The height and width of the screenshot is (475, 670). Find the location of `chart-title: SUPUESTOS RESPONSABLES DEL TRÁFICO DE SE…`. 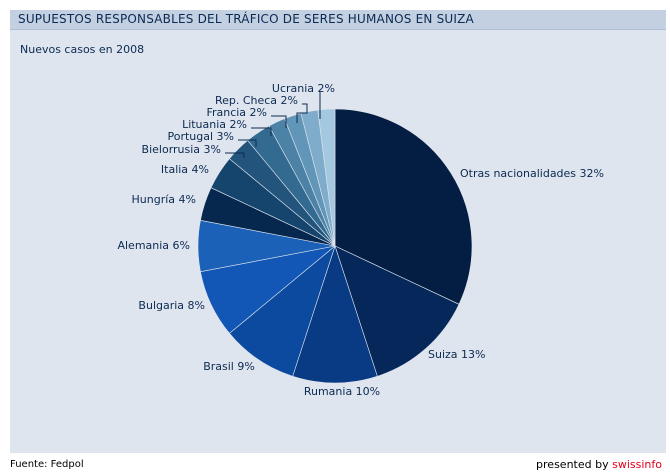

chart-title: SUPUESTOS RESPONSABLES DEL TRÁFICO DE SE… is located at coordinates (246, 19).